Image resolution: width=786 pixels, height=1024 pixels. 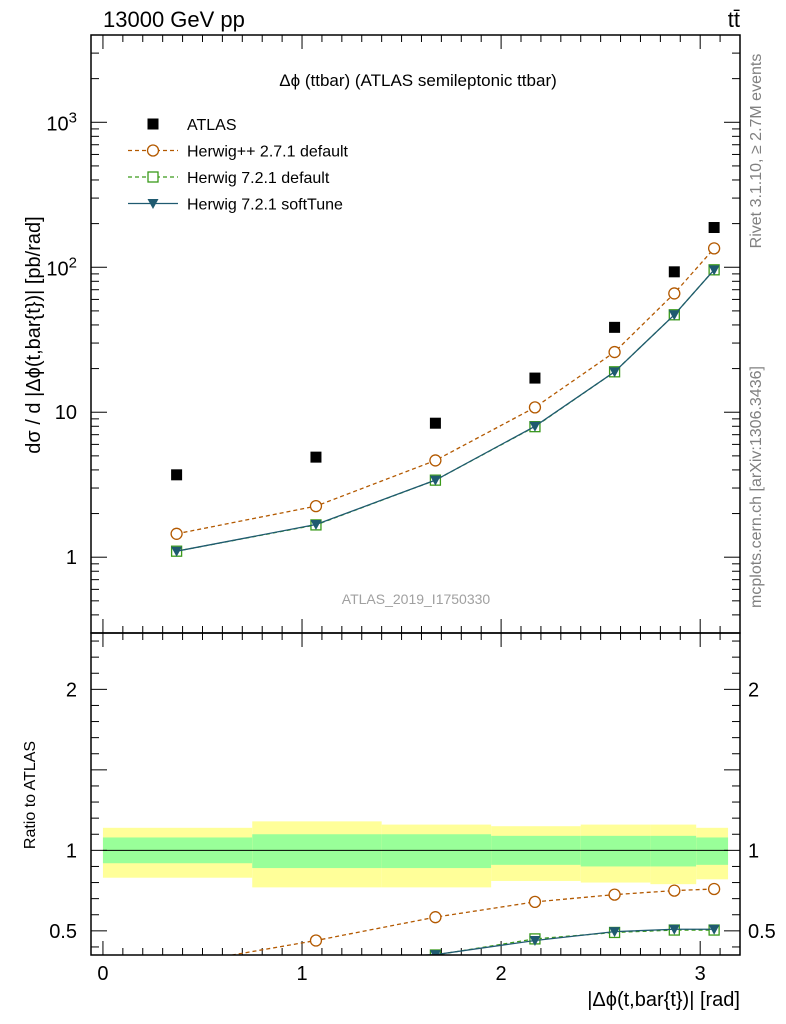 I want to click on ratio-ylabel: Ratio to ATLAS, so click(x=30, y=795).